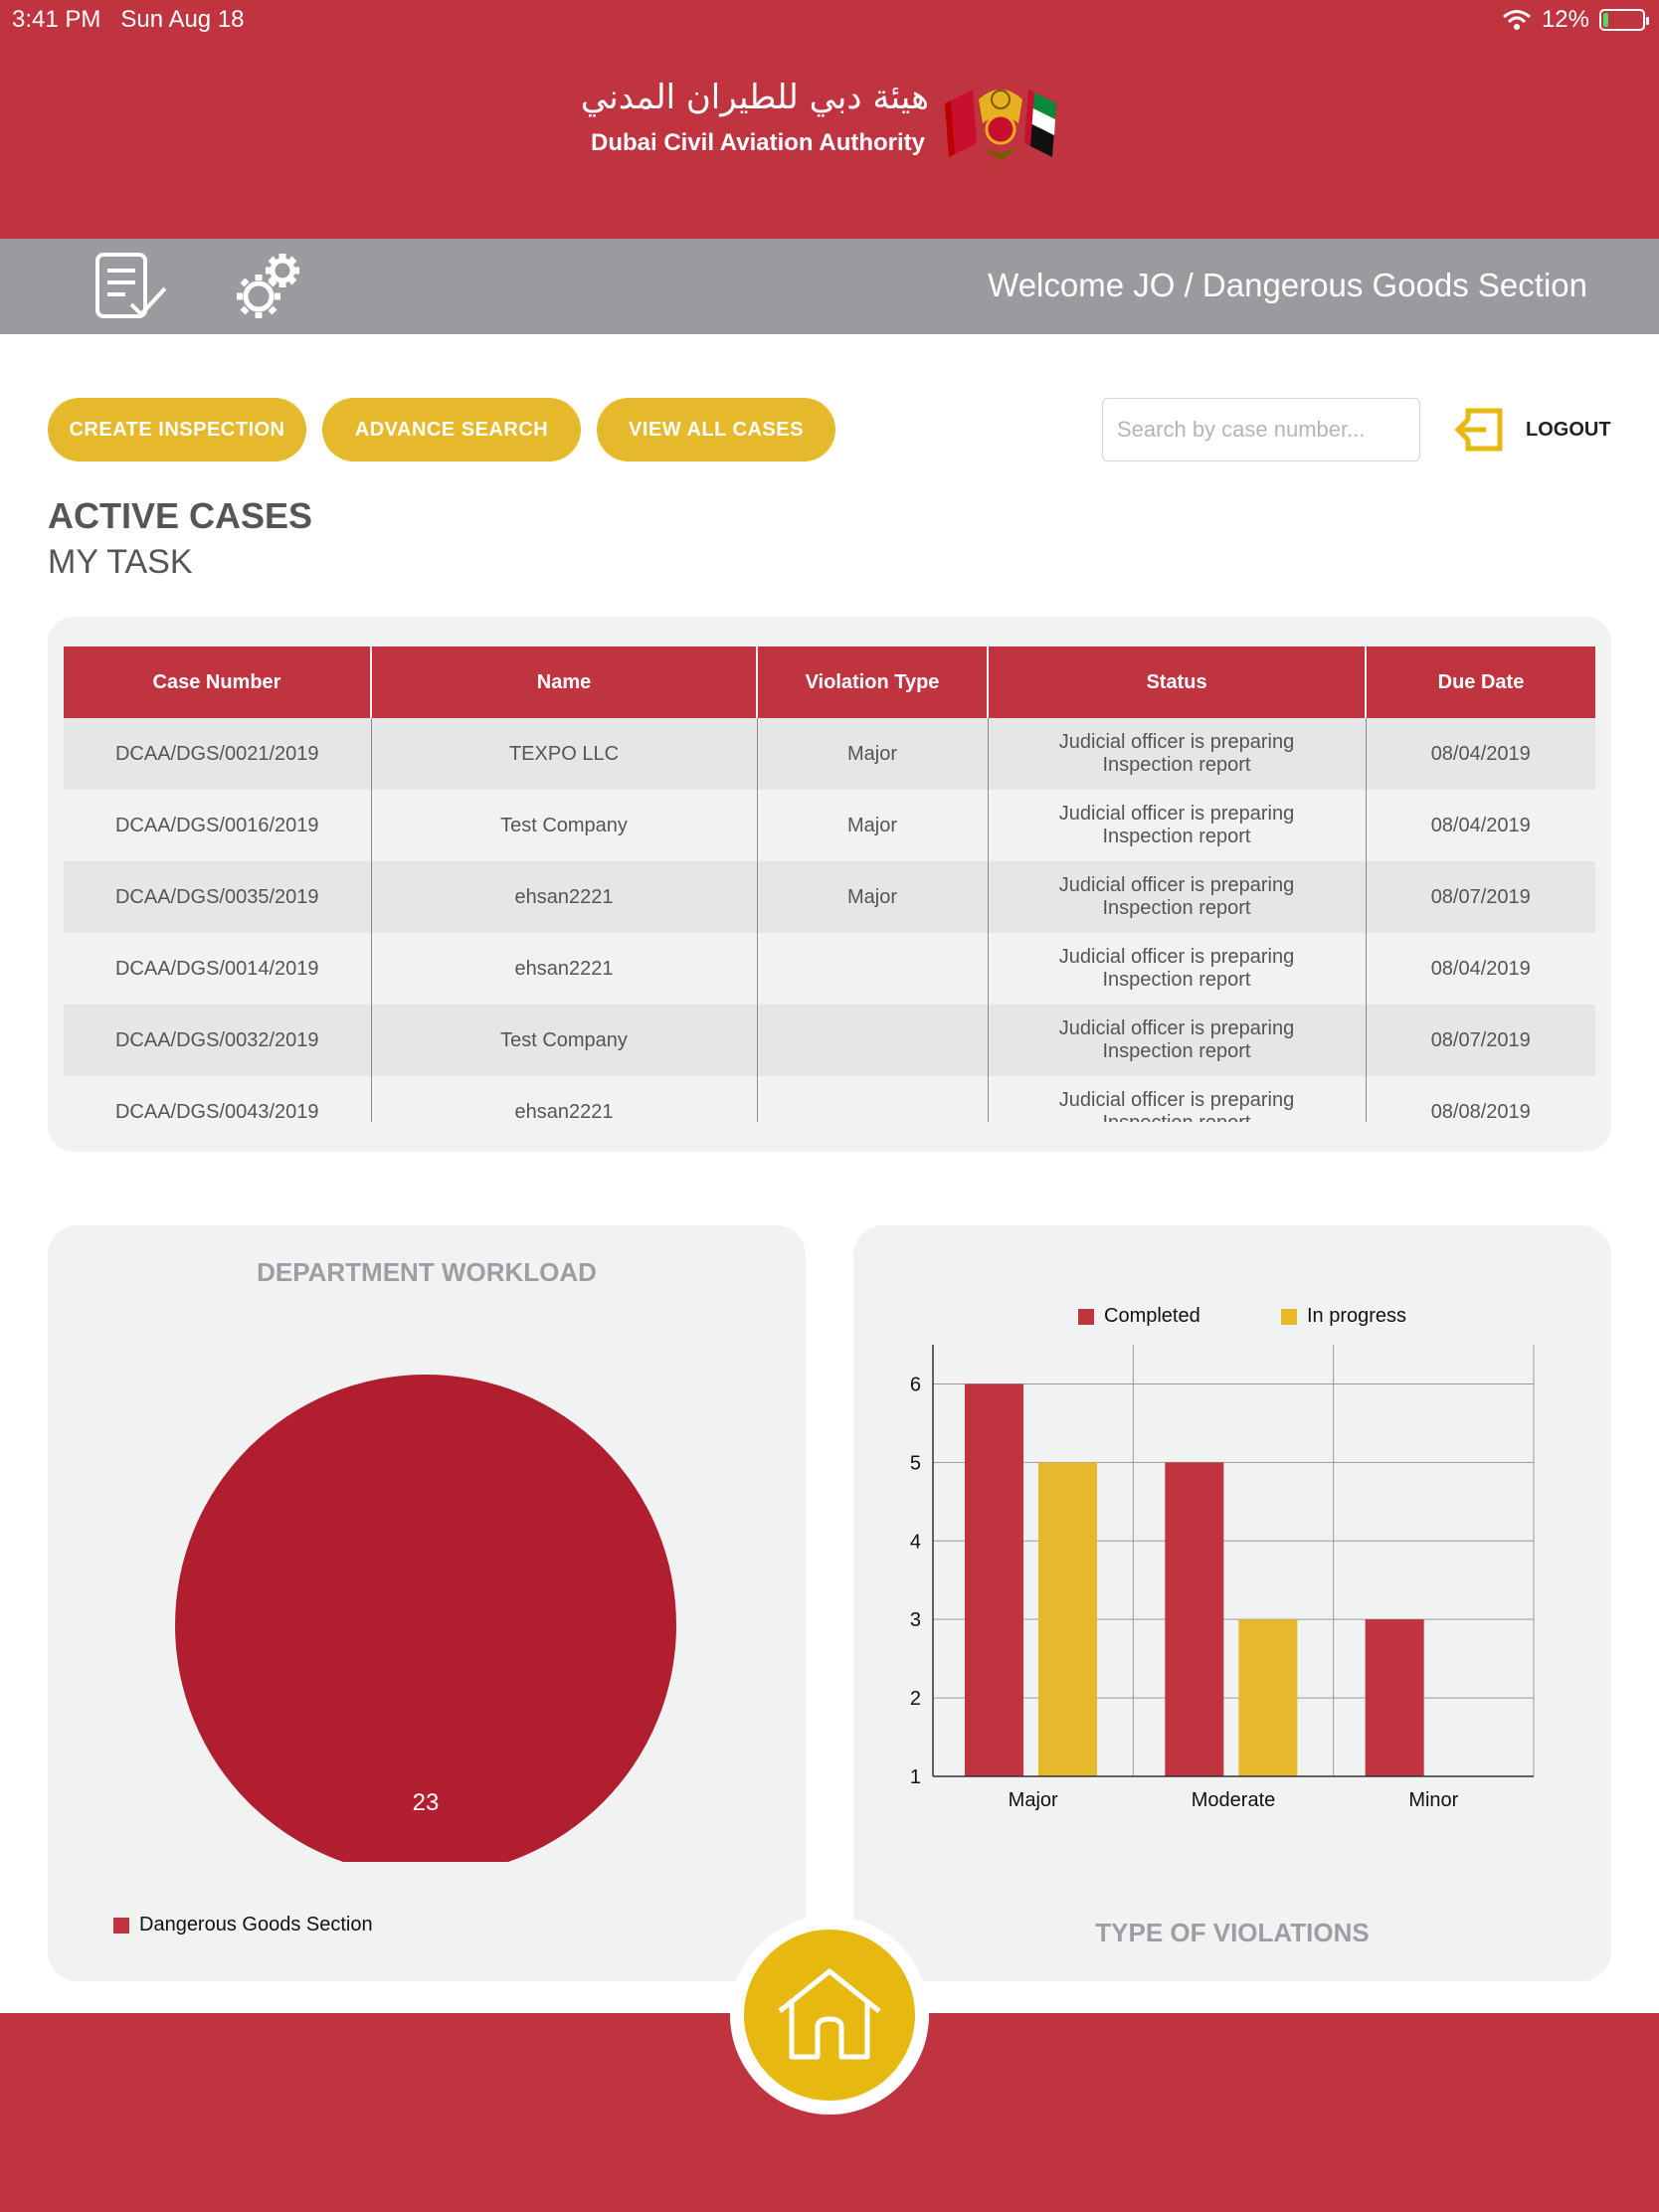 The image size is (1659, 2212). I want to click on logout-icon, so click(1478, 430).